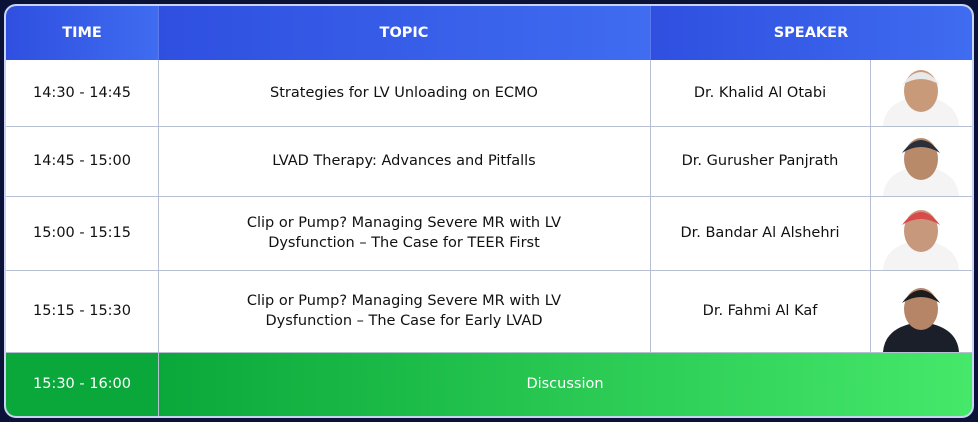 The height and width of the screenshot is (422, 978). I want to click on topic-cell: LVAD Therapy: Advances and Pitfalls, so click(404, 161).